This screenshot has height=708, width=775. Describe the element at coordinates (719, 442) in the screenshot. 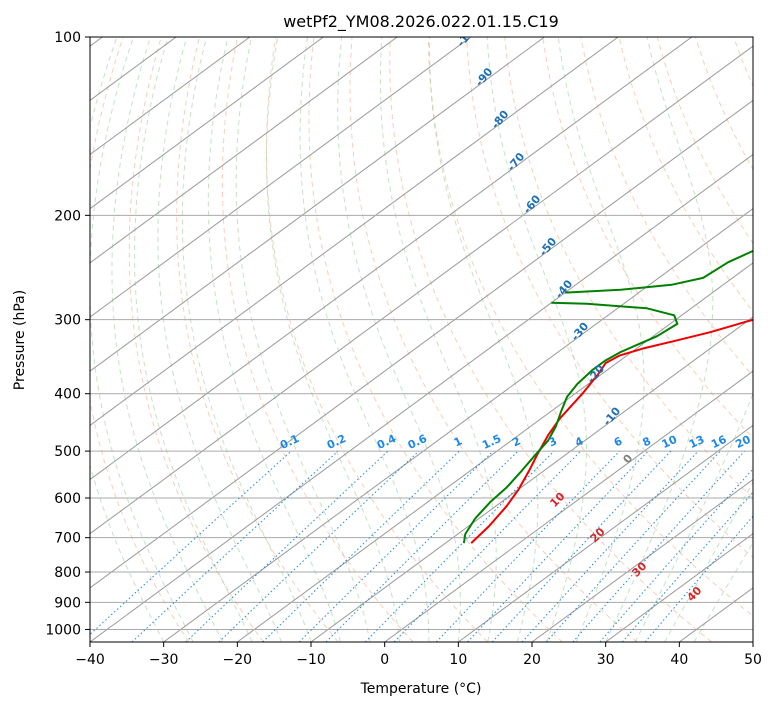

I see `mixing-ratio-label: 16` at that location.